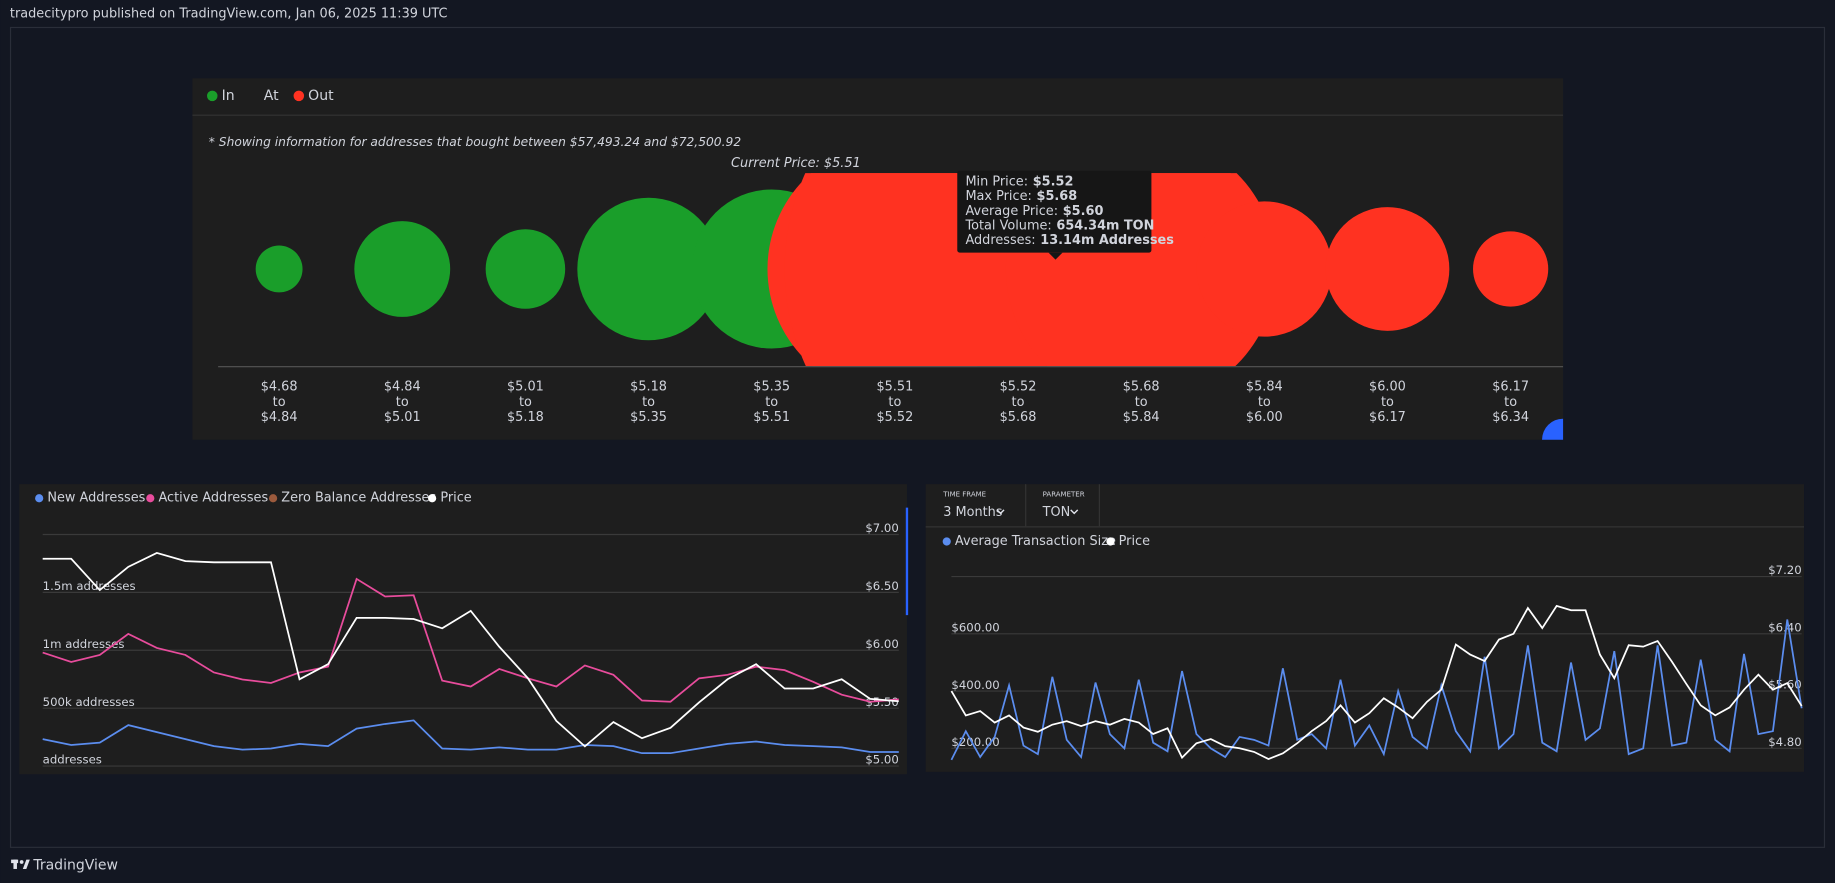  I want to click on tooltip-label: Average Price:, so click(1011, 210).